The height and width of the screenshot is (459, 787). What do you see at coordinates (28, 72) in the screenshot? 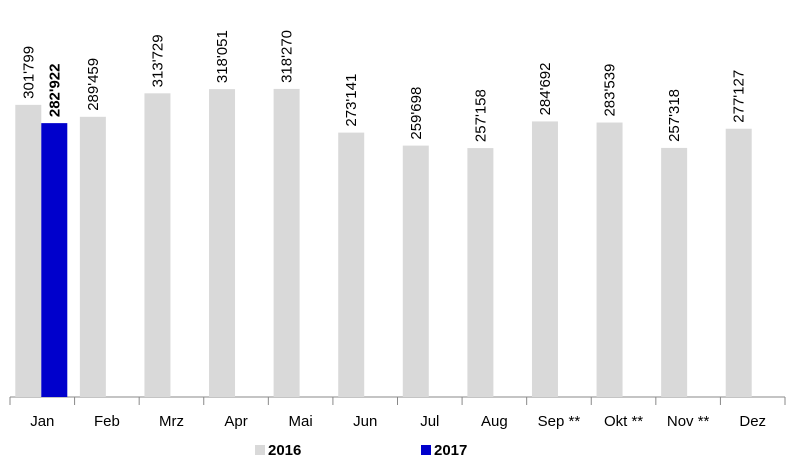
I see `data-label: 301'799` at bounding box center [28, 72].